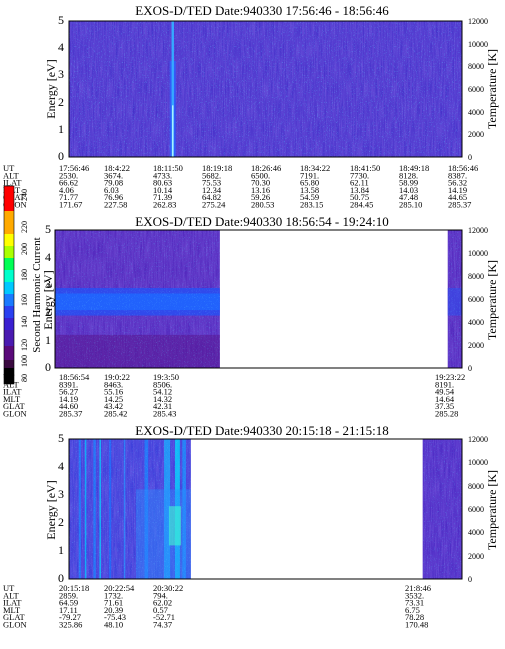 The image size is (505, 649). What do you see at coordinates (61, 494) in the screenshot?
I see `panel-3-ytick-3: 3` at bounding box center [61, 494].